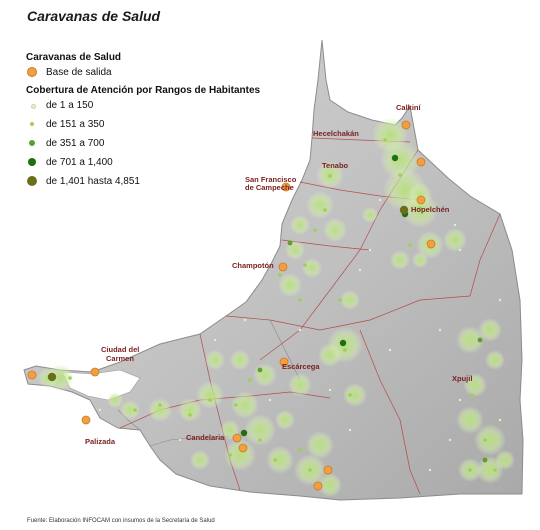 The height and width of the screenshot is (530, 540). Describe the element at coordinates (120, 358) in the screenshot. I see `label-carmen-2: Carmen` at that location.